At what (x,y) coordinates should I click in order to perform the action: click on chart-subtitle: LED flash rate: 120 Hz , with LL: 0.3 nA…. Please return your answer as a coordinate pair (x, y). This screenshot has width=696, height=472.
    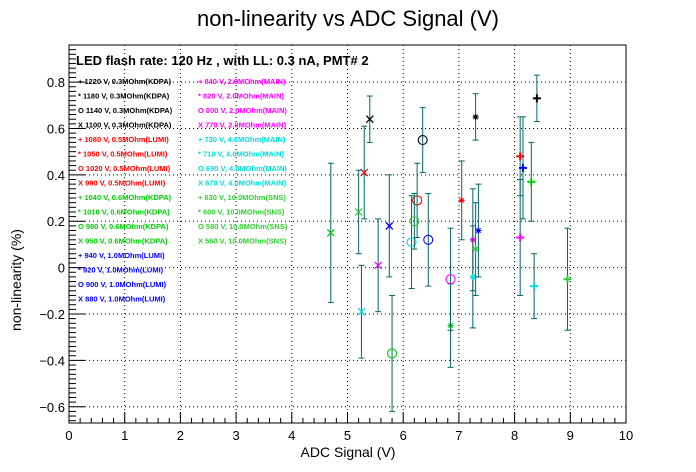
    Looking at the image, I should click on (222, 60).